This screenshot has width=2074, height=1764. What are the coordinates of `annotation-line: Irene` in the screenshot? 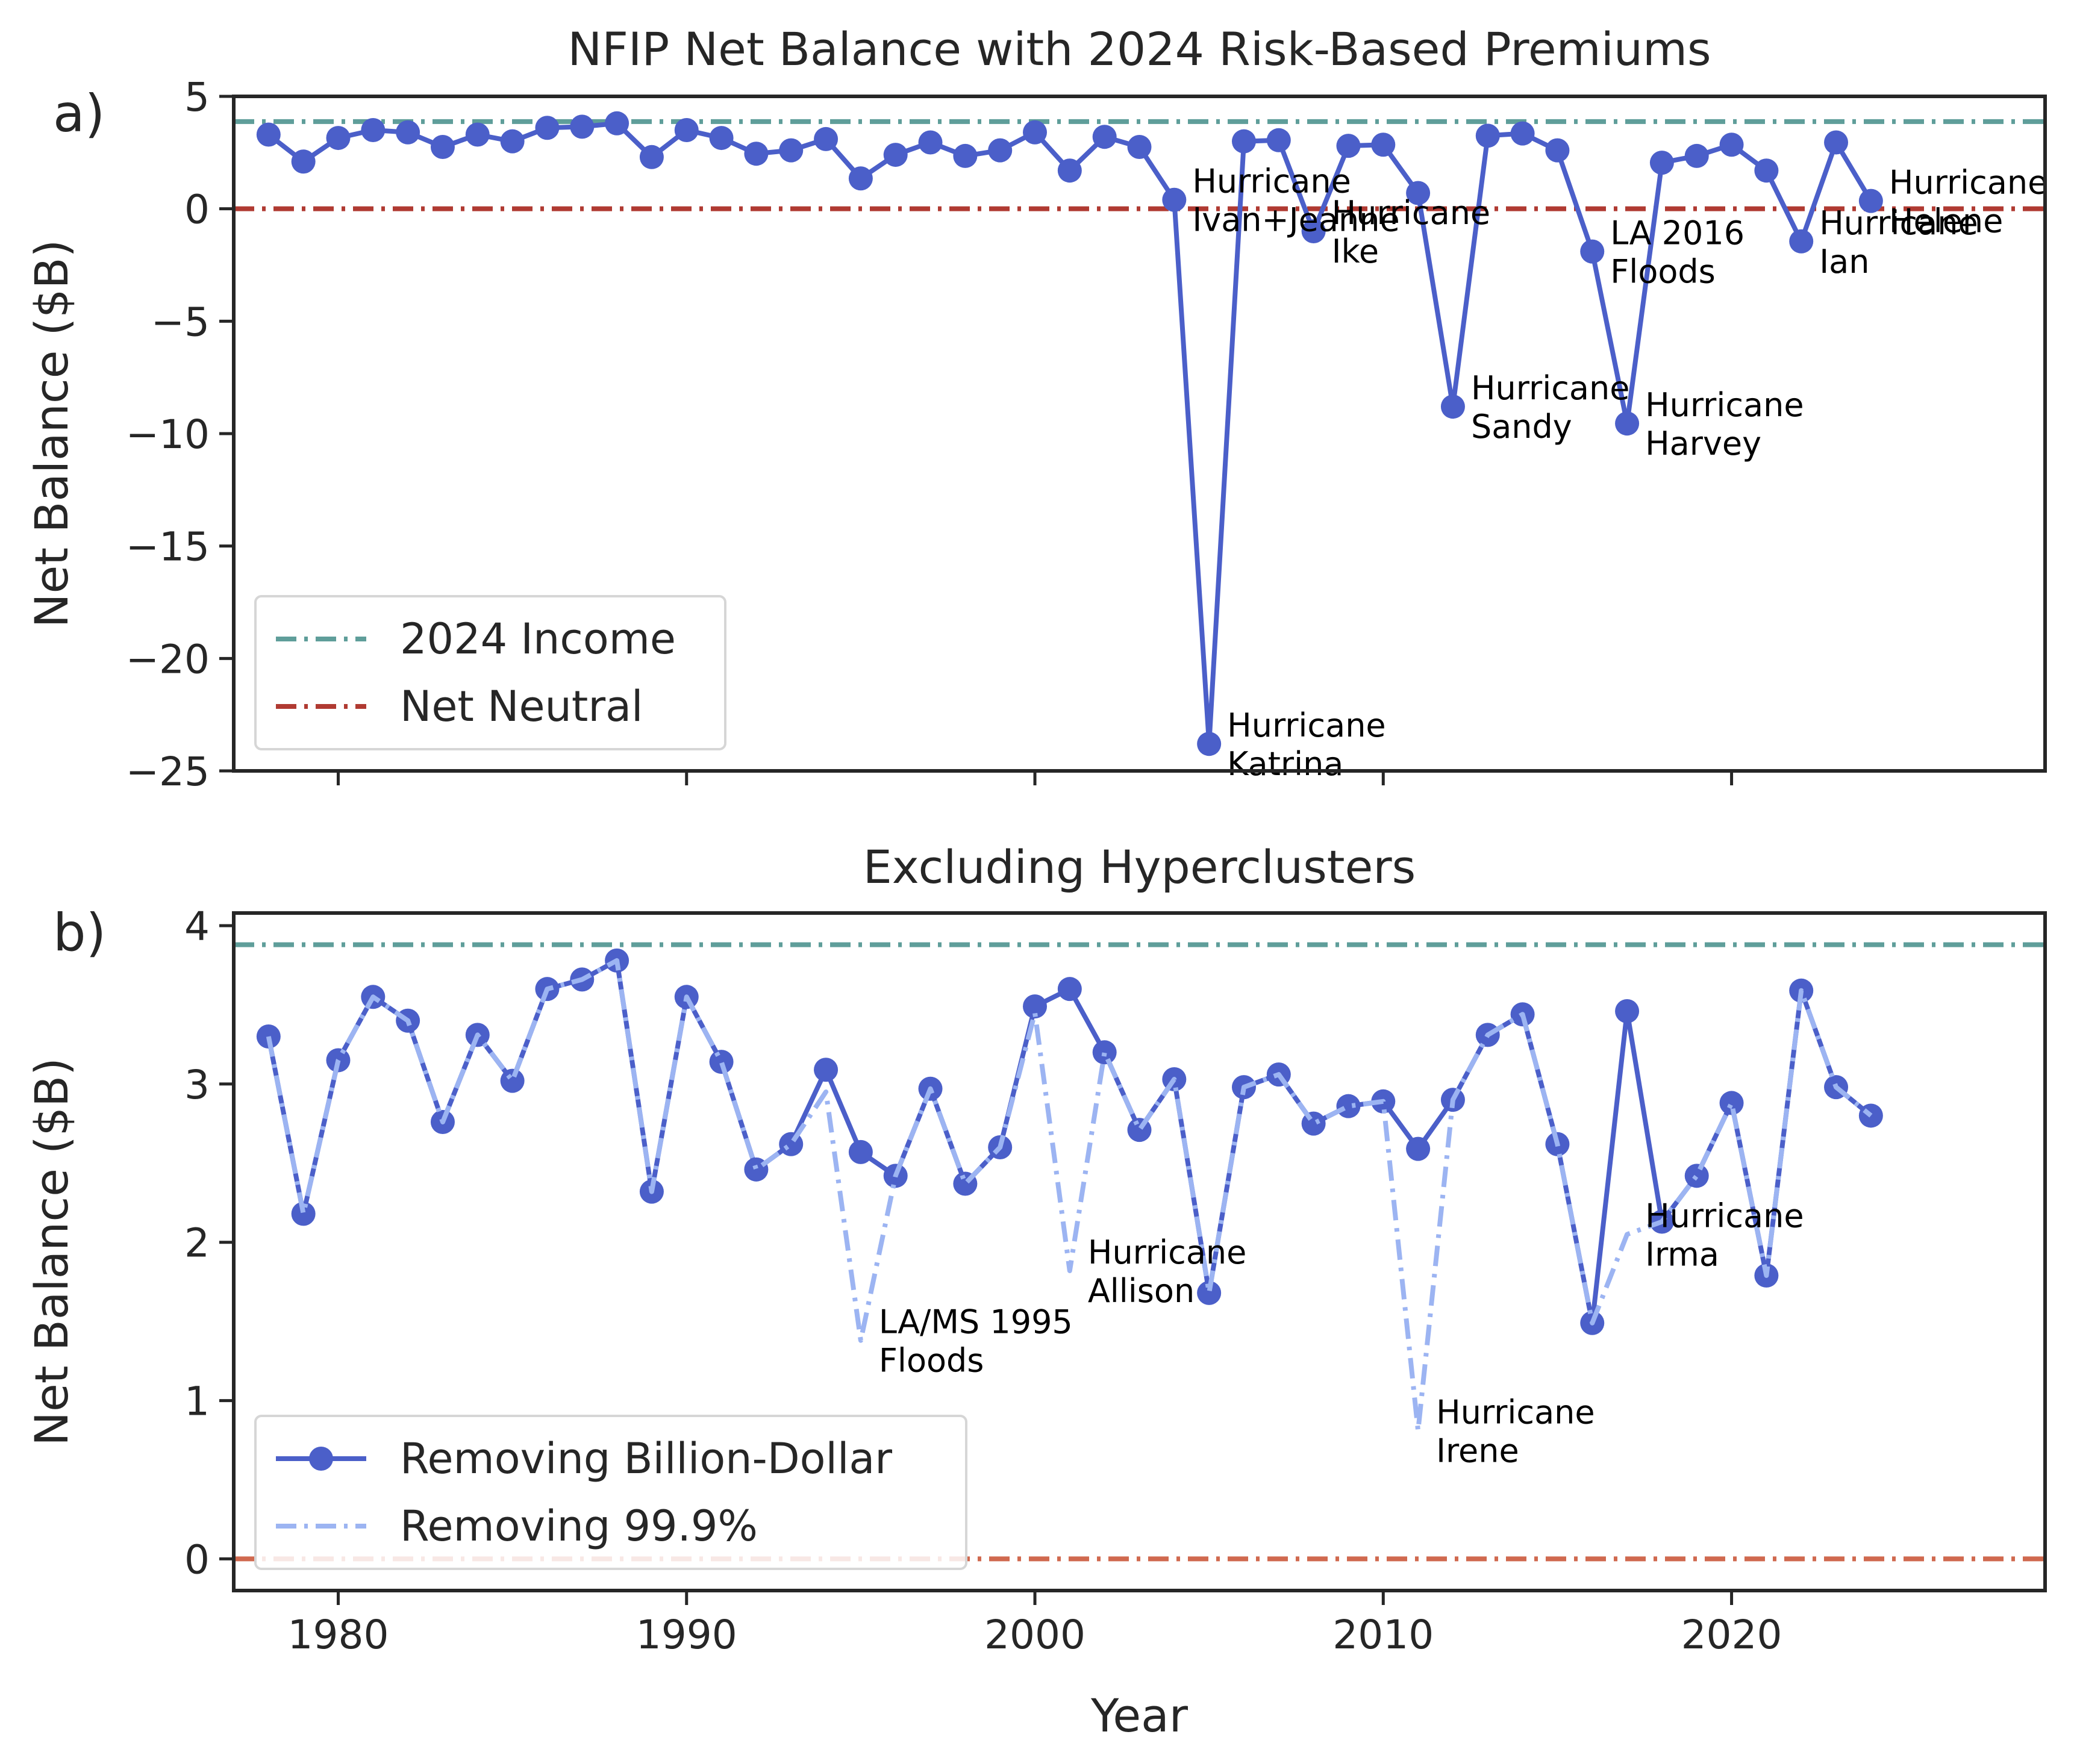 It's located at (1477, 1451).